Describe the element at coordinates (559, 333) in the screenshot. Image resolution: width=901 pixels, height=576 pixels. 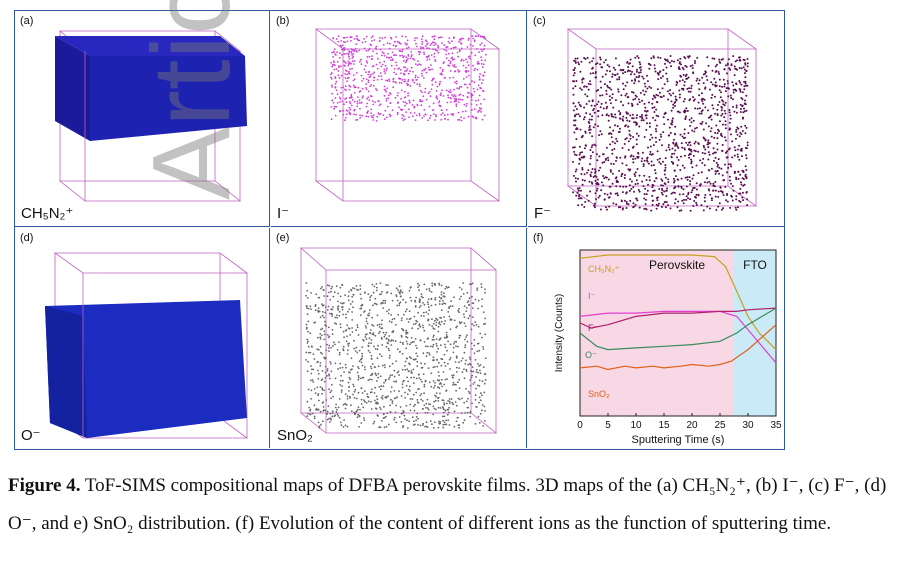
I see `y-axis-label: Intensity (Counts)` at that location.